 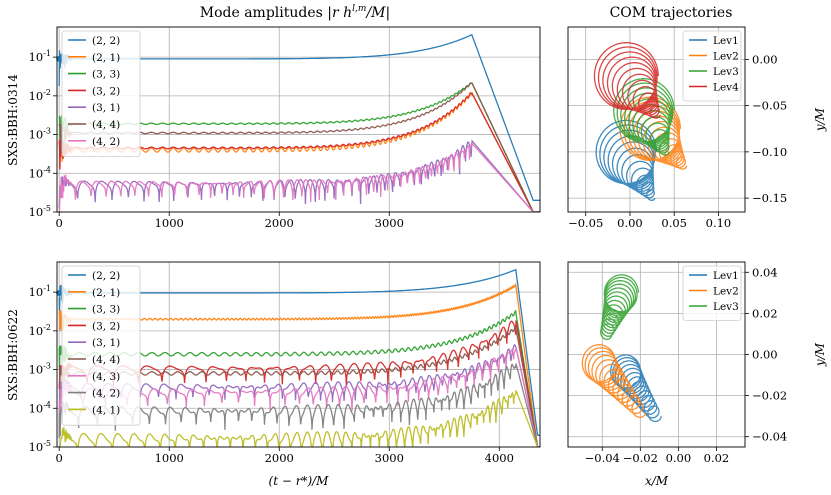 I want to click on y-tick-label: −0.02, so click(x=769, y=396).